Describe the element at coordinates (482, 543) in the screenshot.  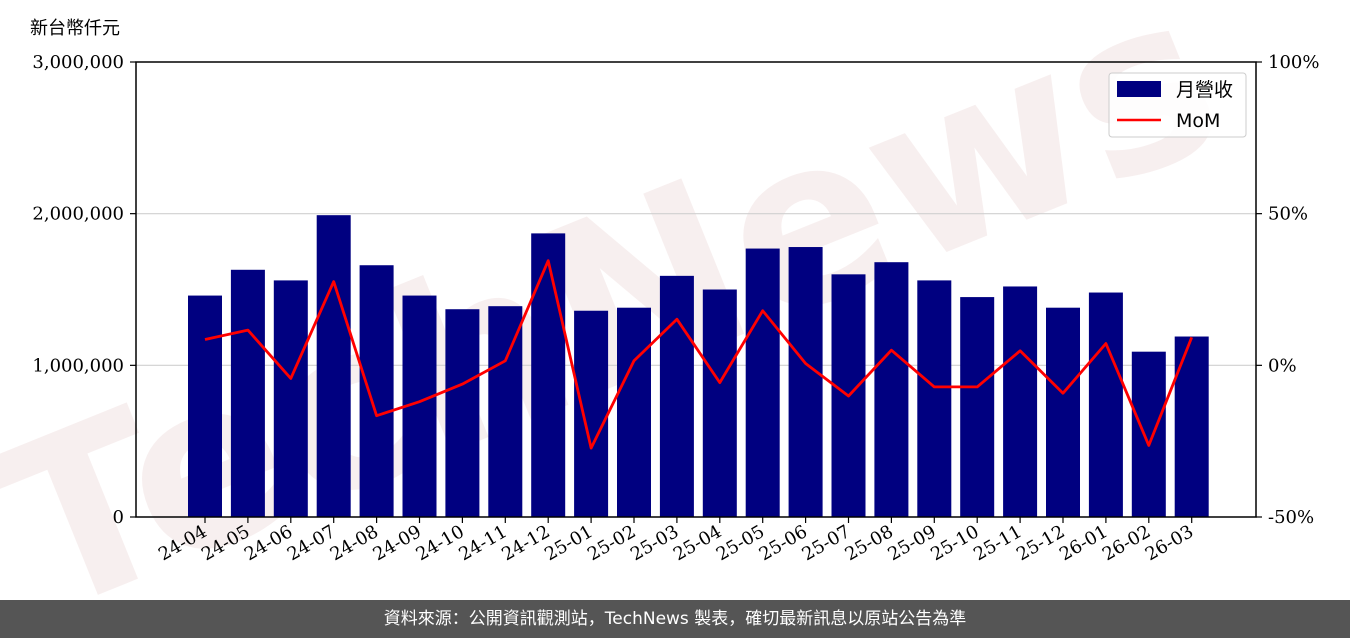
I see `x-tick-label: 24-11` at that location.